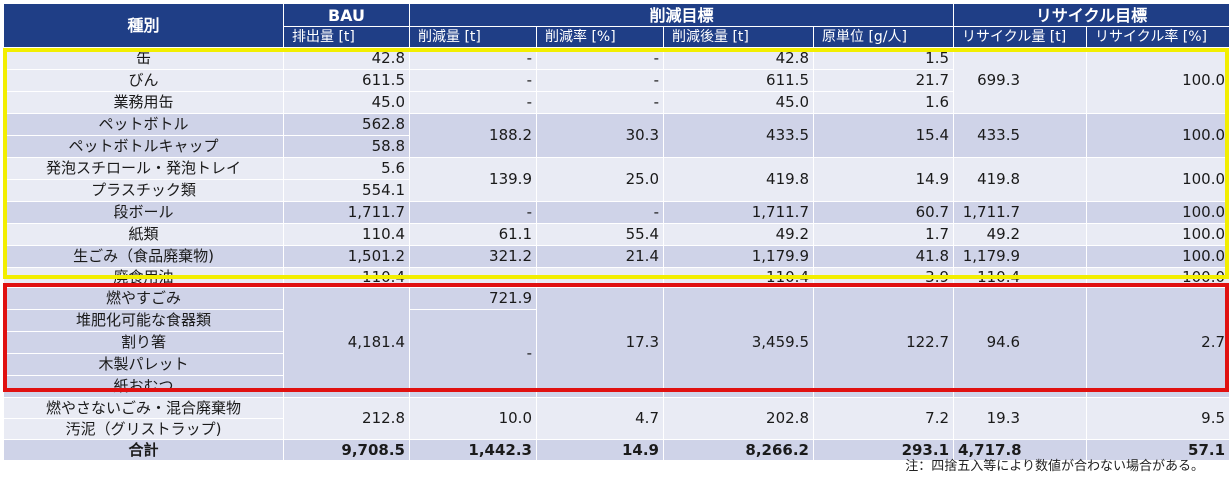 Image resolution: width=1232 pixels, height=480 pixels. Describe the element at coordinates (1020, 179) in the screenshot. I see `cell-recycle-amount: 419.8` at that location.